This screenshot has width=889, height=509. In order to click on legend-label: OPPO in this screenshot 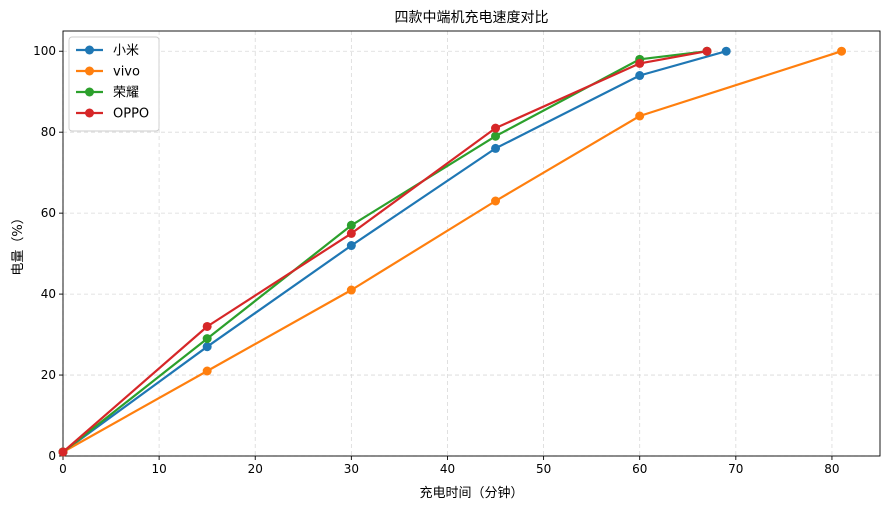, I will do `click(131, 114)`.